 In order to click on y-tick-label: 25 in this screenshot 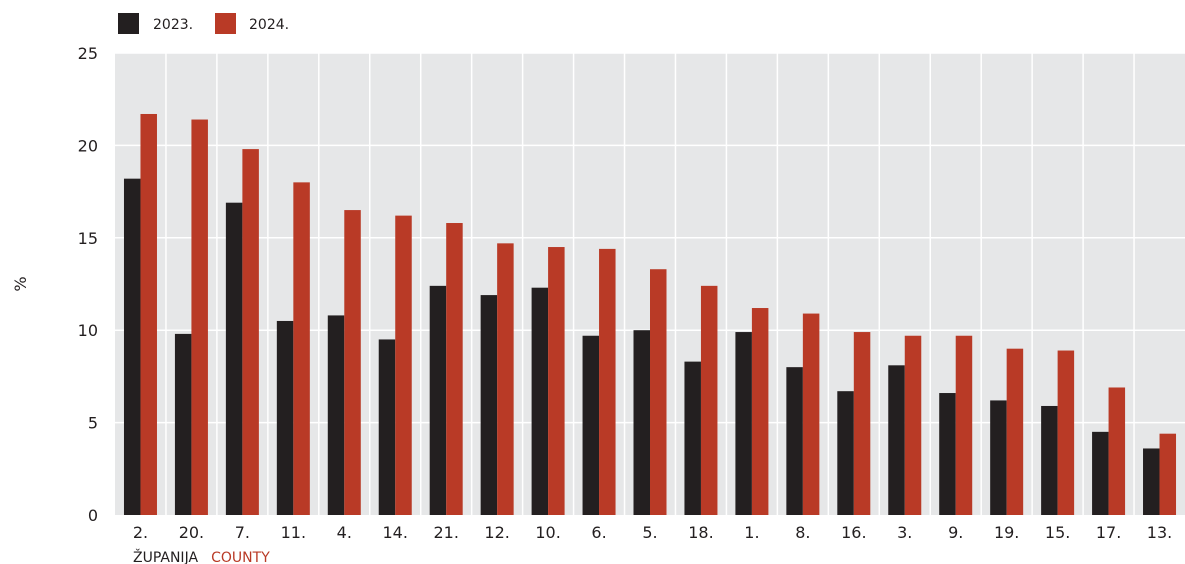, I will do `click(88, 53)`.